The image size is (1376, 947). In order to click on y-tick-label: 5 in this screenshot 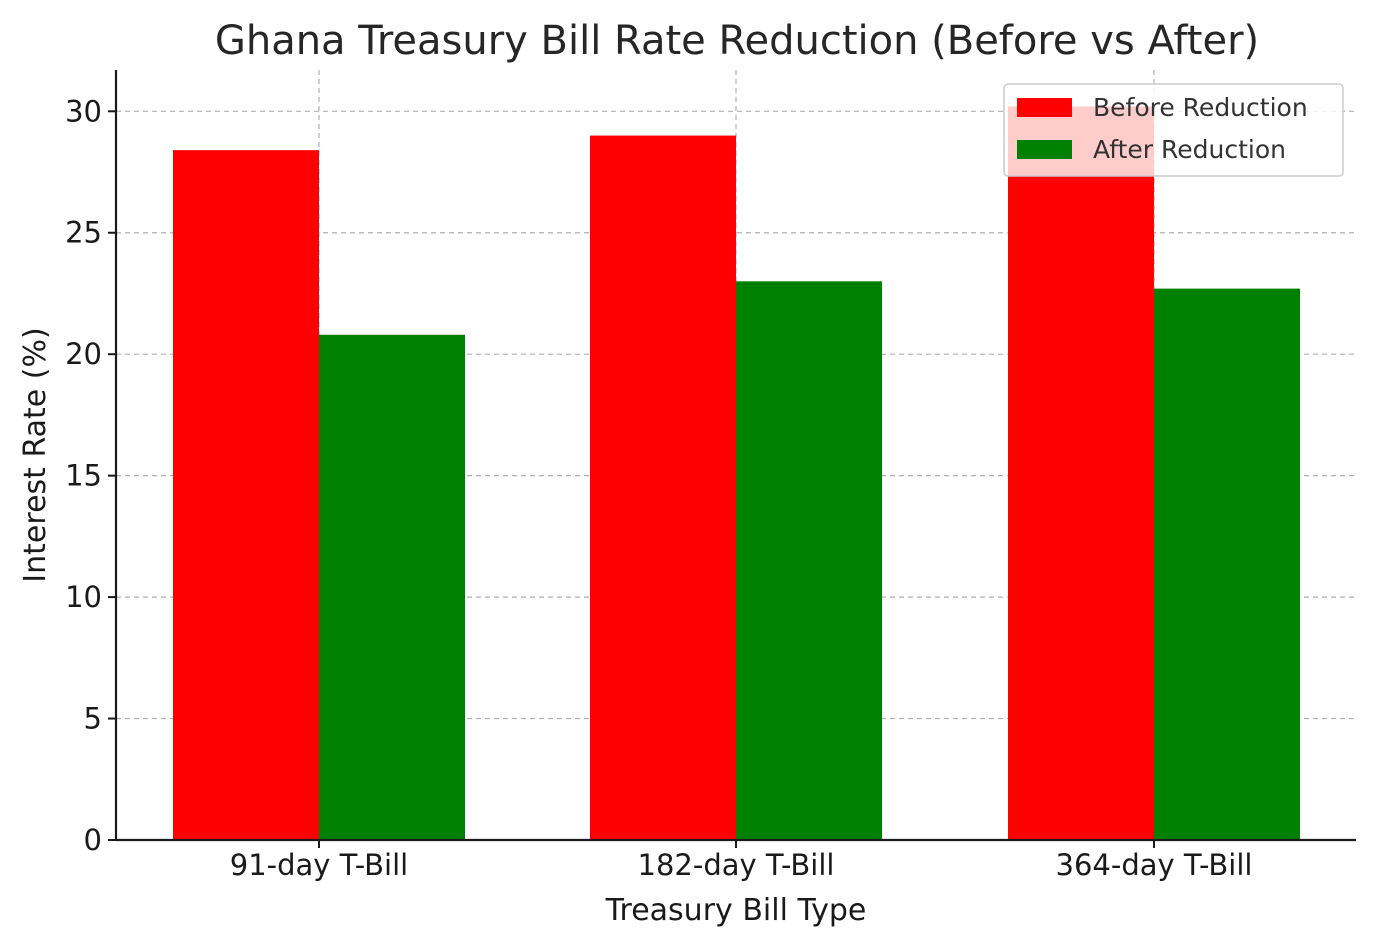, I will do `click(93, 719)`.